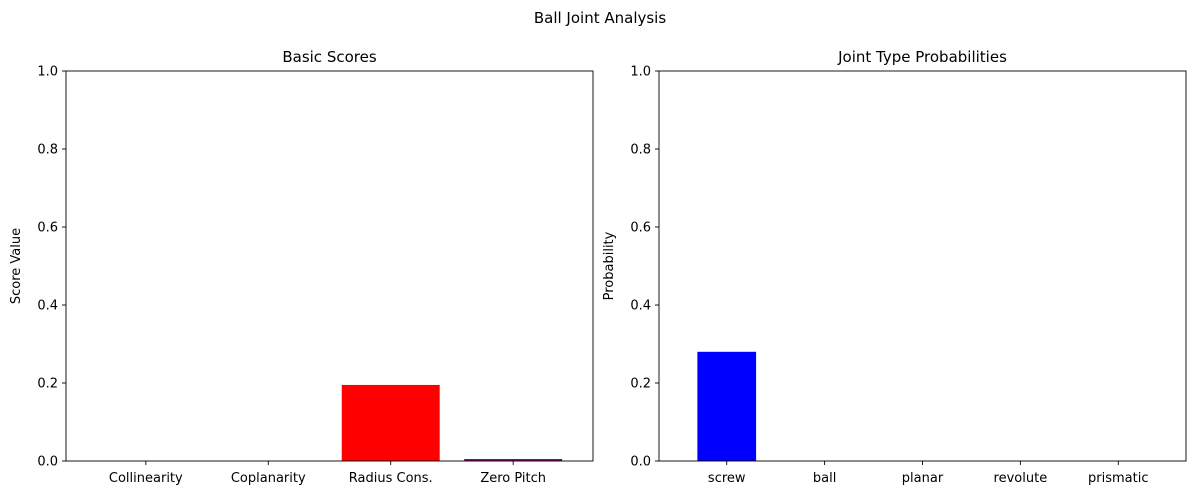 The width and height of the screenshot is (1200, 504). What do you see at coordinates (609, 265) in the screenshot?
I see `y-axis-label: Probability` at bounding box center [609, 265].